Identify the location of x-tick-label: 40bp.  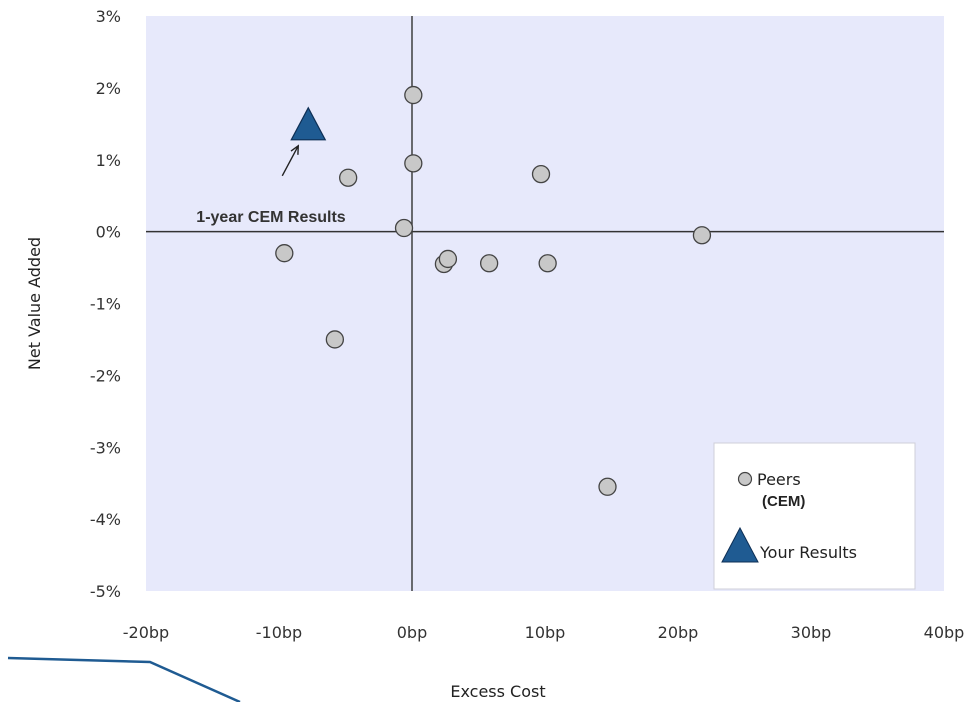
(944, 632).